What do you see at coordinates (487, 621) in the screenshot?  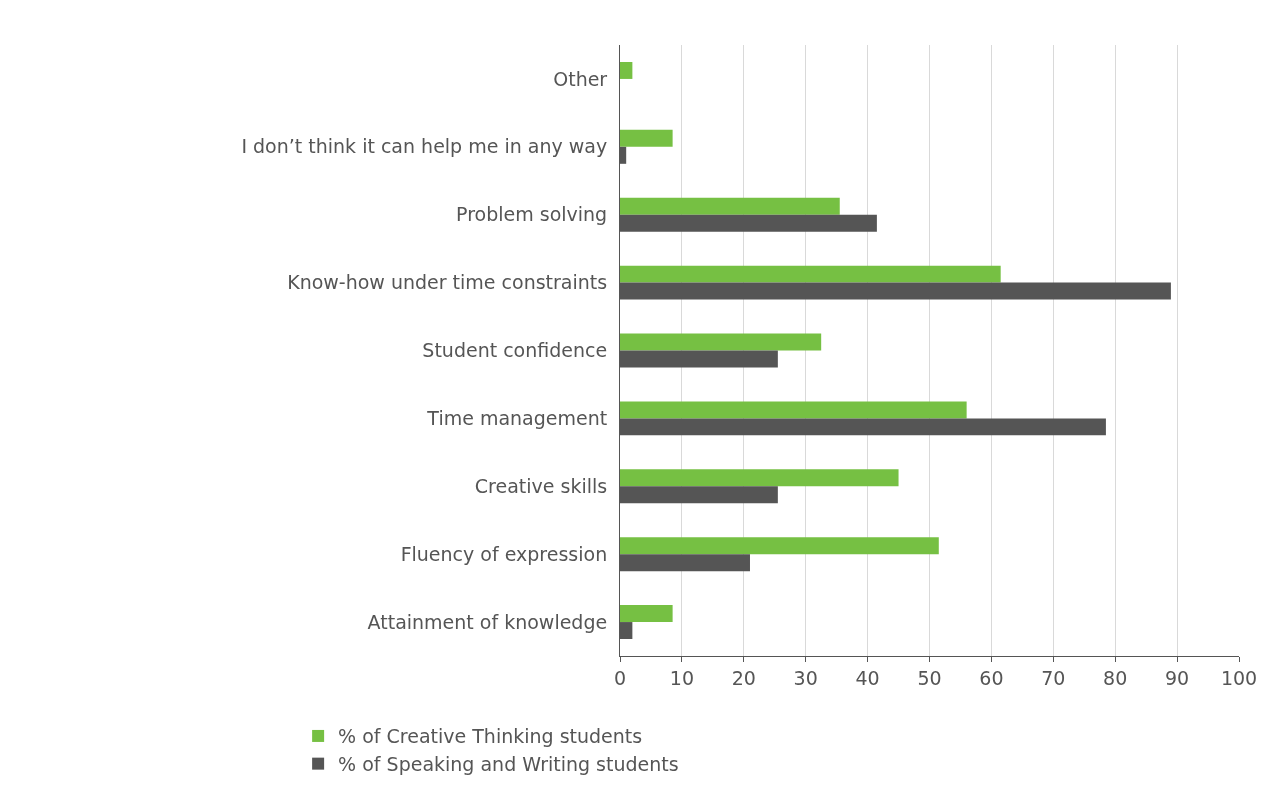 I see `y-tick-label: Attainment of knowledge` at bounding box center [487, 621].